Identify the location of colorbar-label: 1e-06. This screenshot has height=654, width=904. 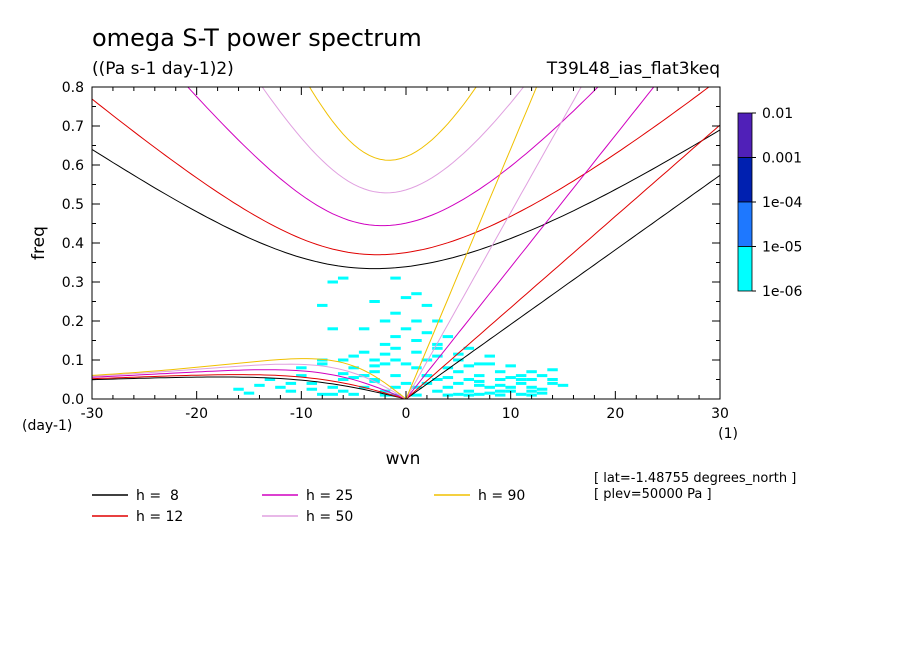
(782, 292).